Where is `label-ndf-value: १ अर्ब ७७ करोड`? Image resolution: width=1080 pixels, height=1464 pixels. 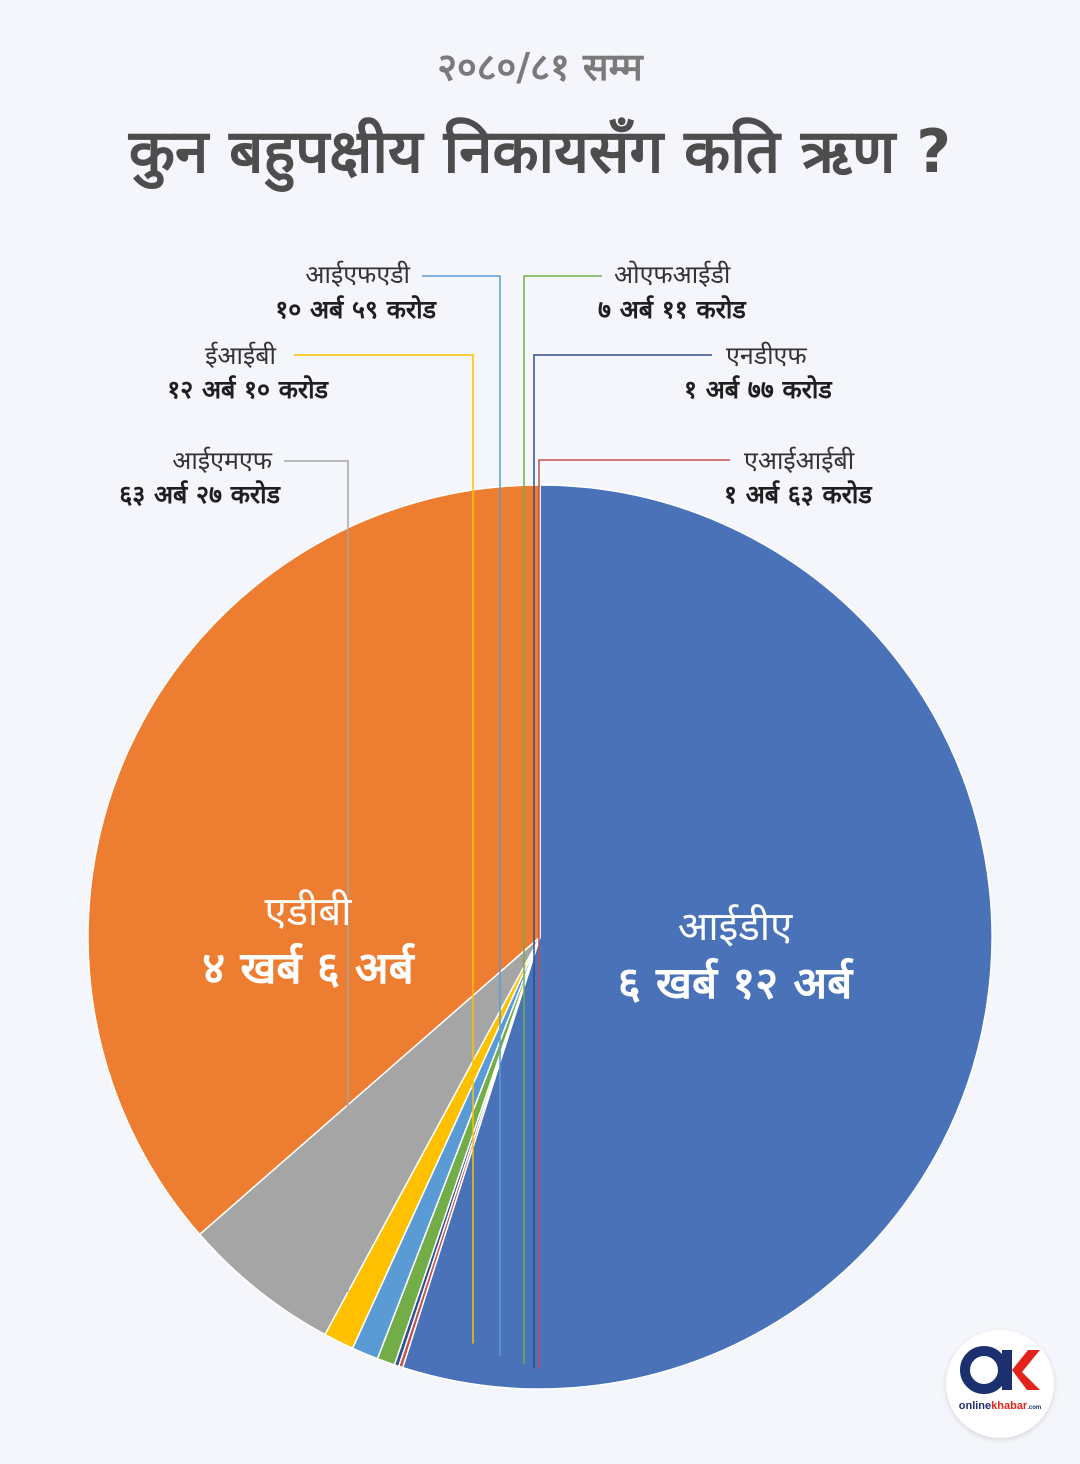
label-ndf-value: १ अर्ब ७७ करोड is located at coordinates (758, 389).